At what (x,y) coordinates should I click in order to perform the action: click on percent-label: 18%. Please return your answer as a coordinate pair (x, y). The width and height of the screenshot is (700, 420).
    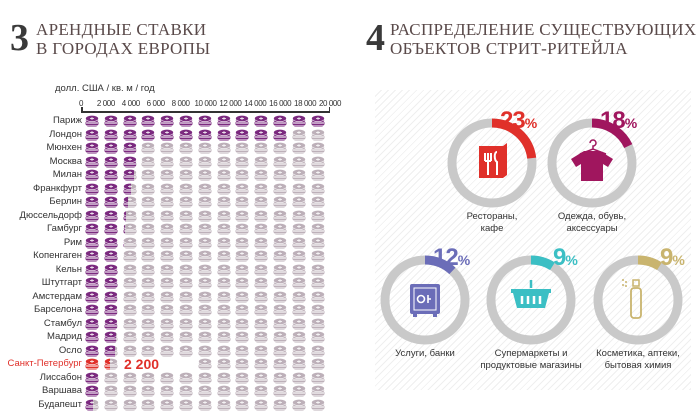
    Looking at the image, I should click on (619, 120).